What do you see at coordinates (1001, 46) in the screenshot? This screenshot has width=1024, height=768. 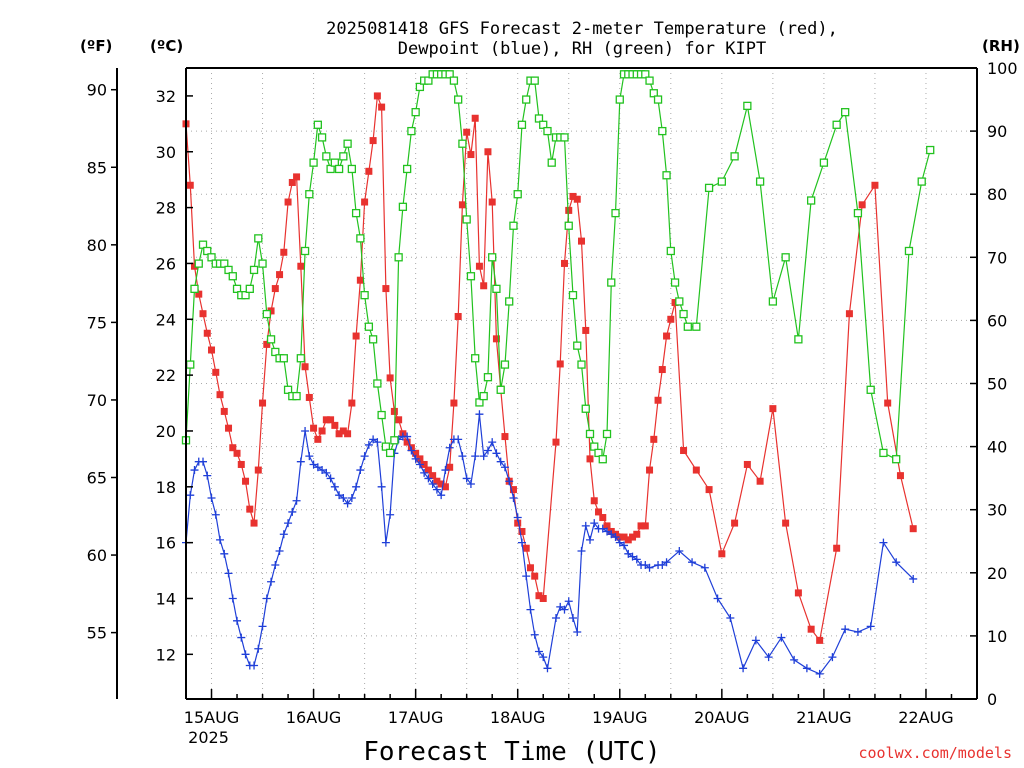 I see `unit-label-rh: (RH)` at bounding box center [1001, 46].